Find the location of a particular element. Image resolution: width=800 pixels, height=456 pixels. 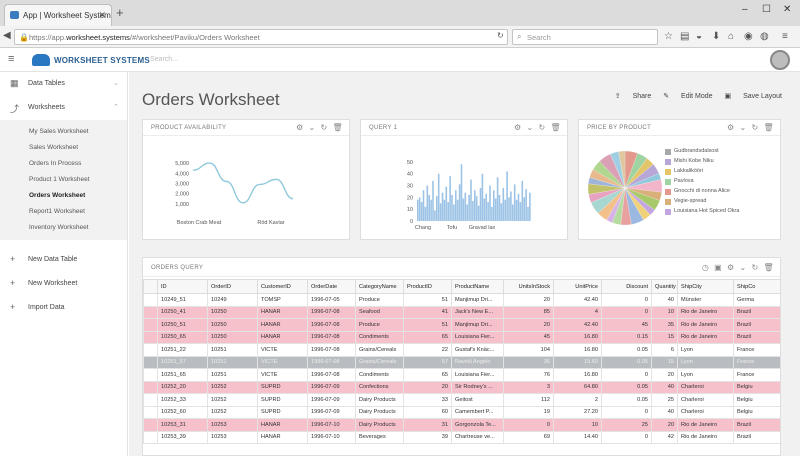

table-cell: 10251_22 is located at coordinates (182, 350).